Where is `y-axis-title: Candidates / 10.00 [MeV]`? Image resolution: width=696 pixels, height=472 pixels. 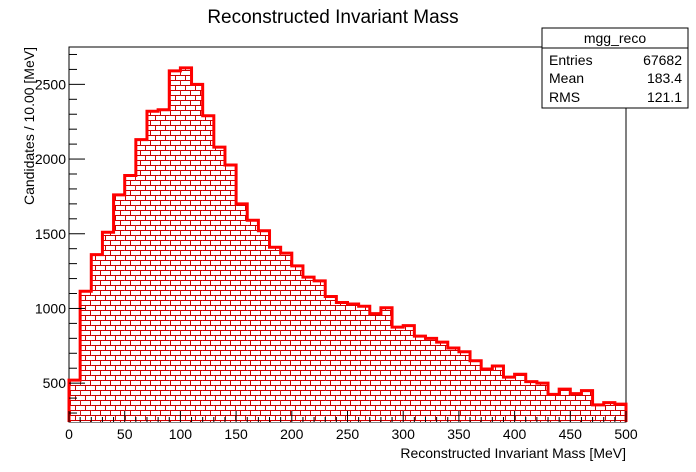 y-axis-title: Candidates / 10.00 [MeV] is located at coordinates (29, 126).